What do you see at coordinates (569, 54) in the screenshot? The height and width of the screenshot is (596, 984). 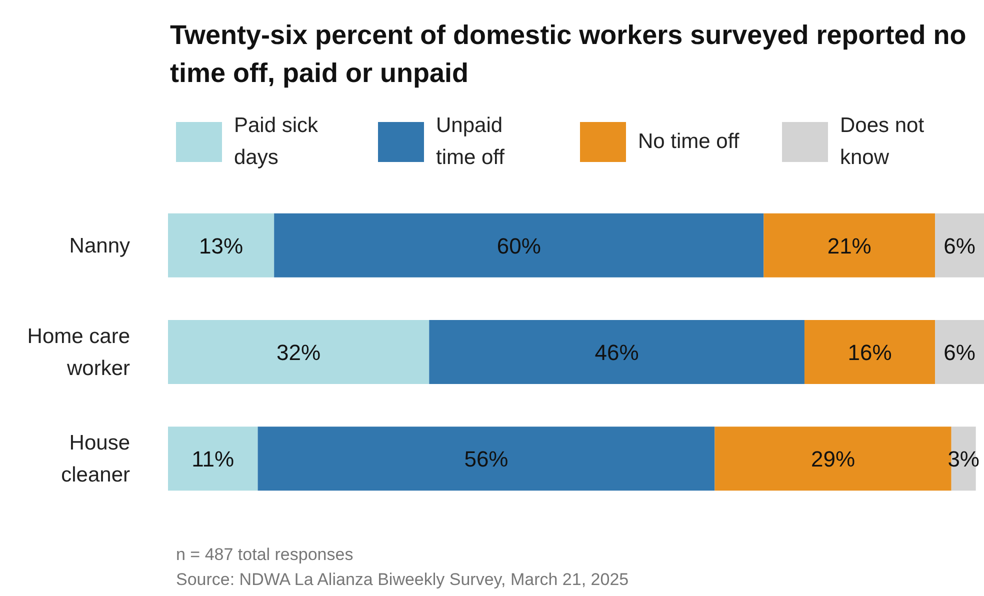 I see `chart-title: Twenty-six percent of domestic workers surveyed reported no time off, paid or unpaid` at bounding box center [569, 54].